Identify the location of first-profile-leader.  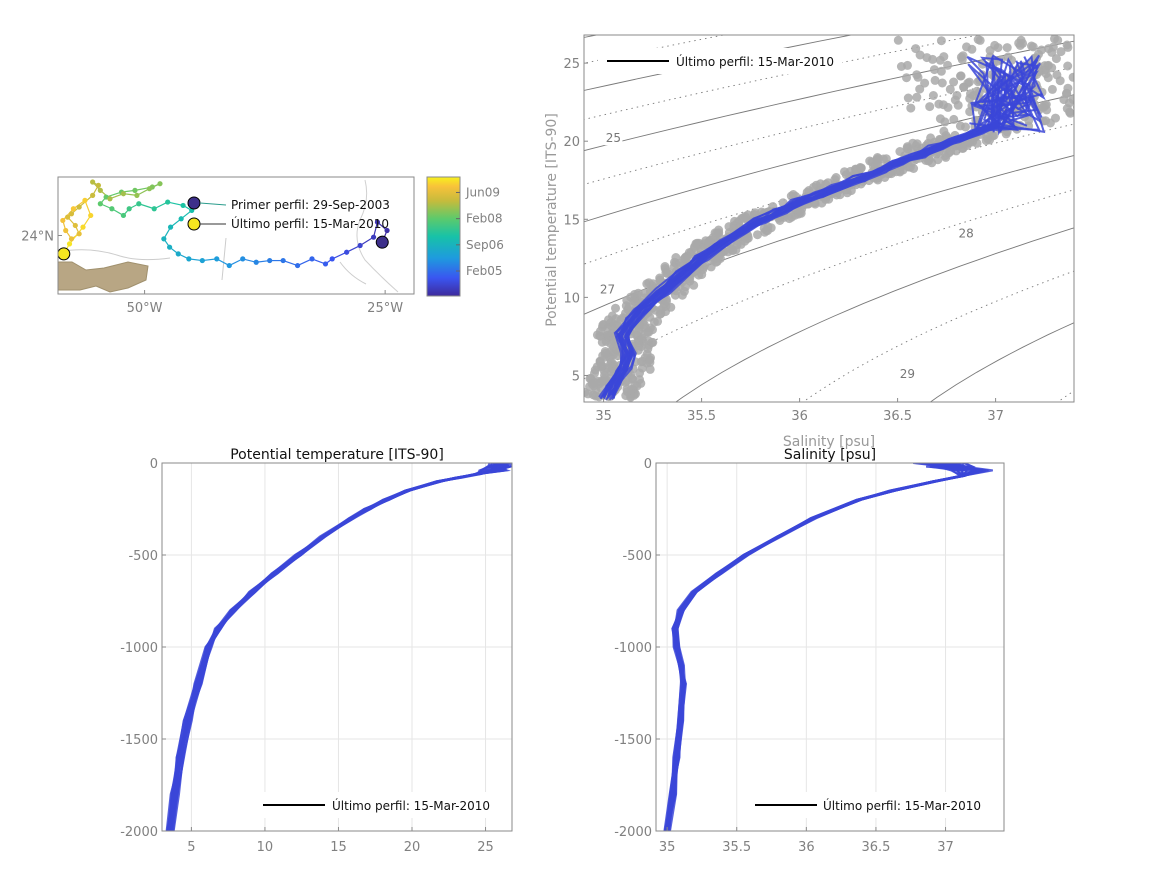
(213, 204).